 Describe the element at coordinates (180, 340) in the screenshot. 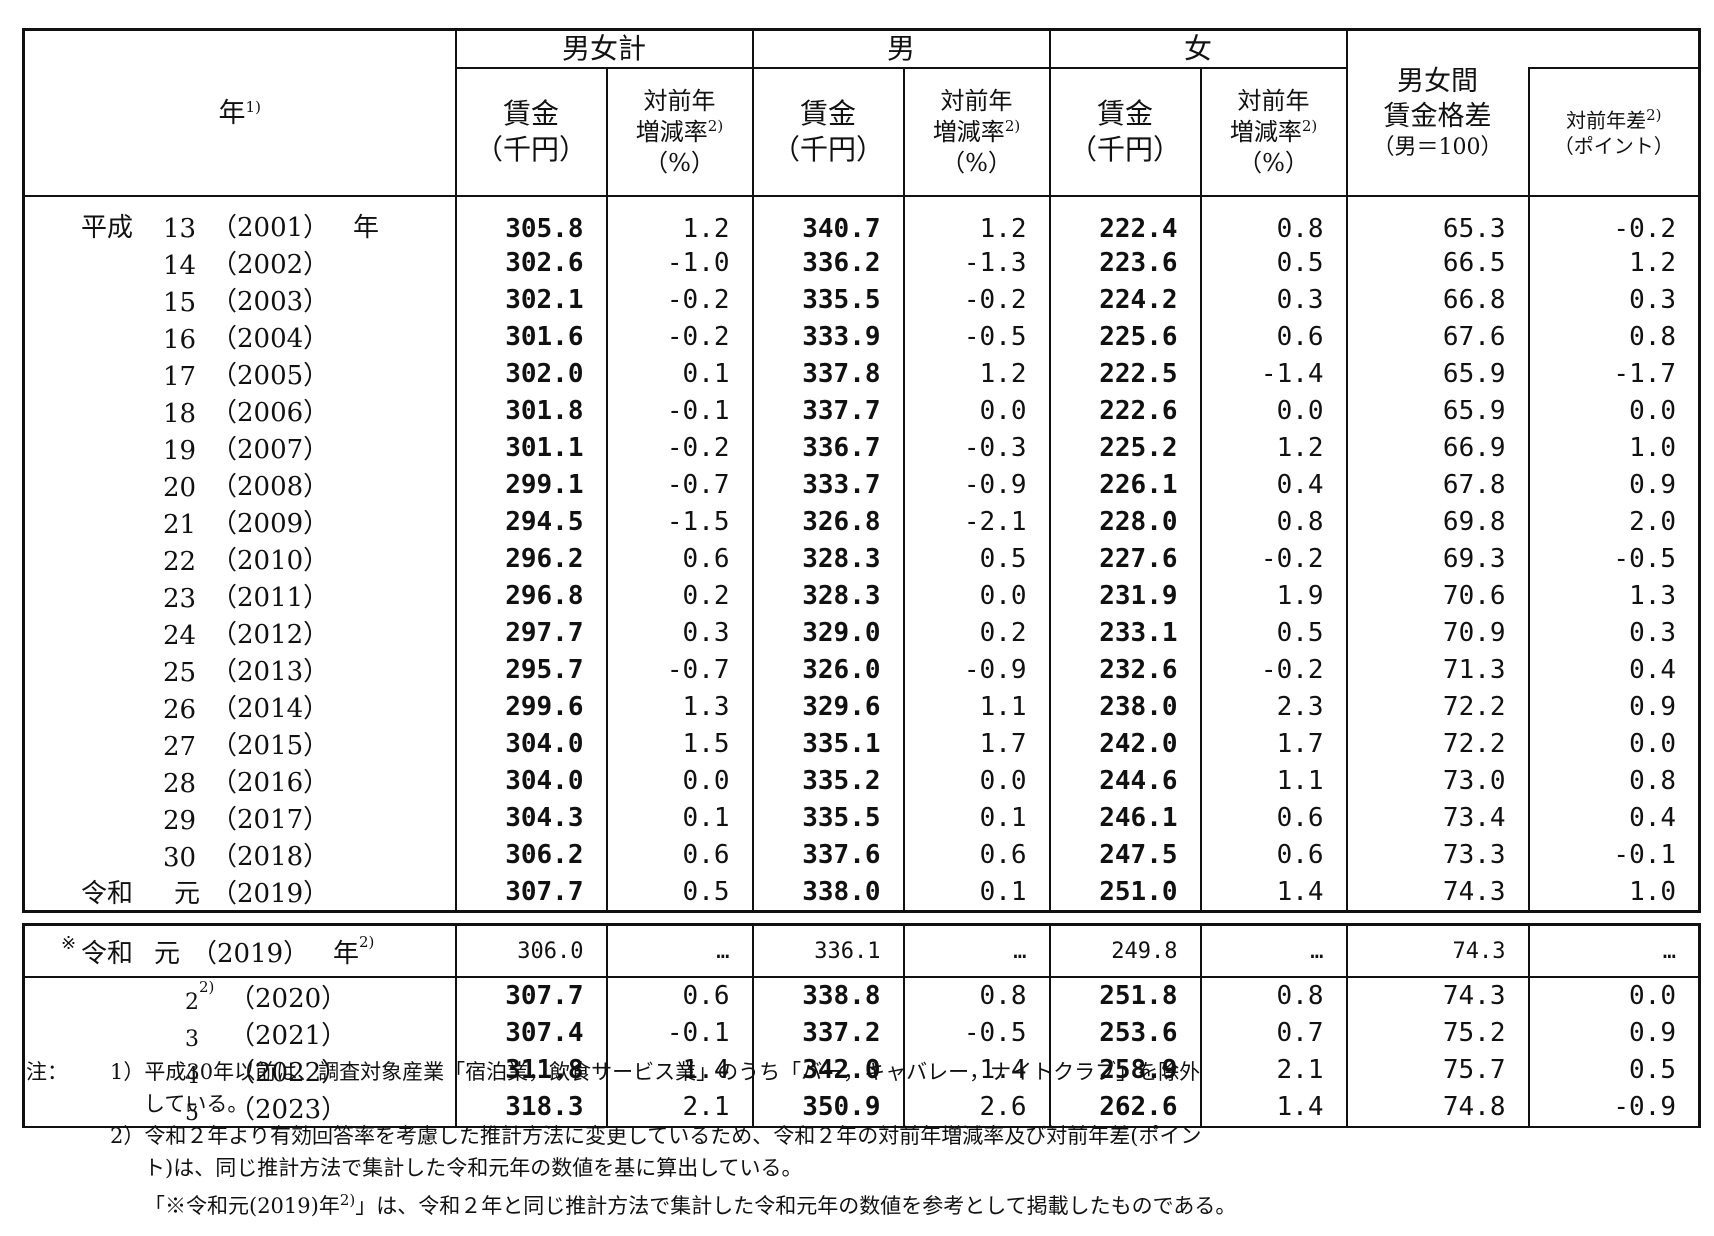

I see `era-year-number: 16` at that location.